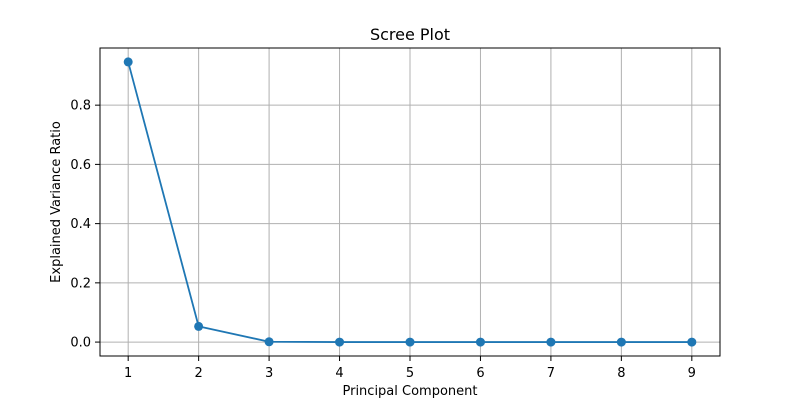 Image resolution: width=800 pixels, height=400 pixels. I want to click on chart-title: Scree Plot, so click(410, 34).